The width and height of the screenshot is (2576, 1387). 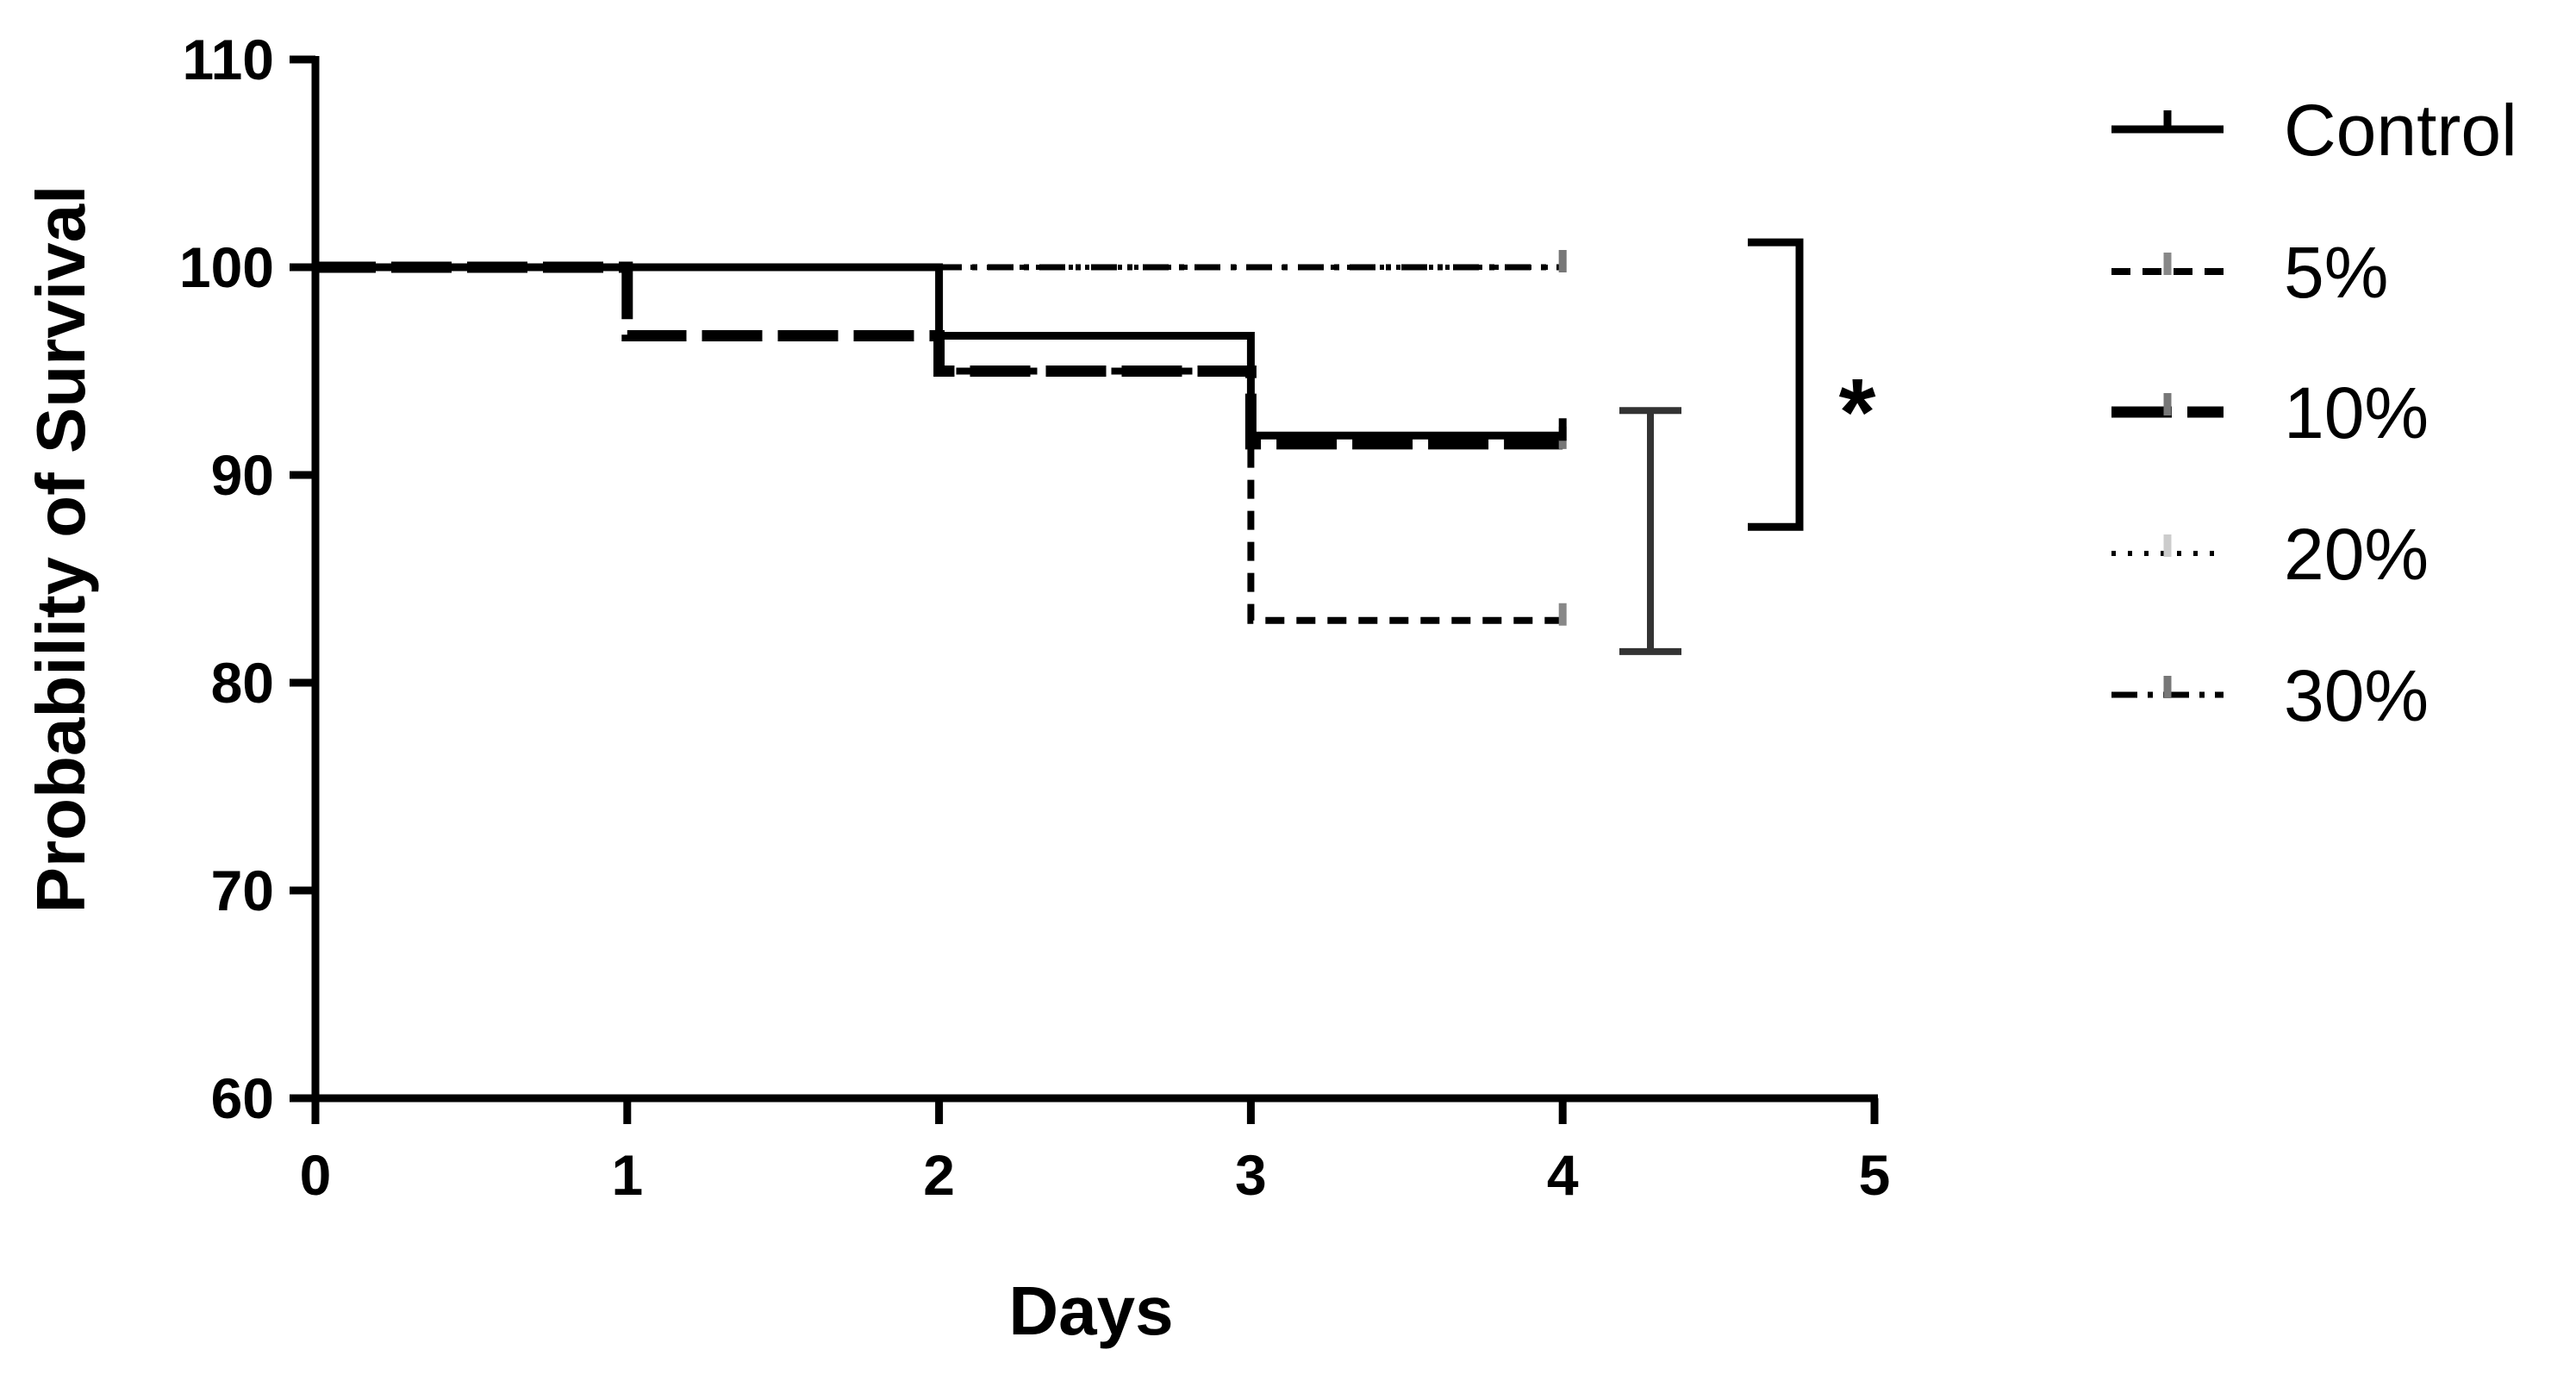 I want to click on annotation-layer: *, so click(x=1747, y=447).